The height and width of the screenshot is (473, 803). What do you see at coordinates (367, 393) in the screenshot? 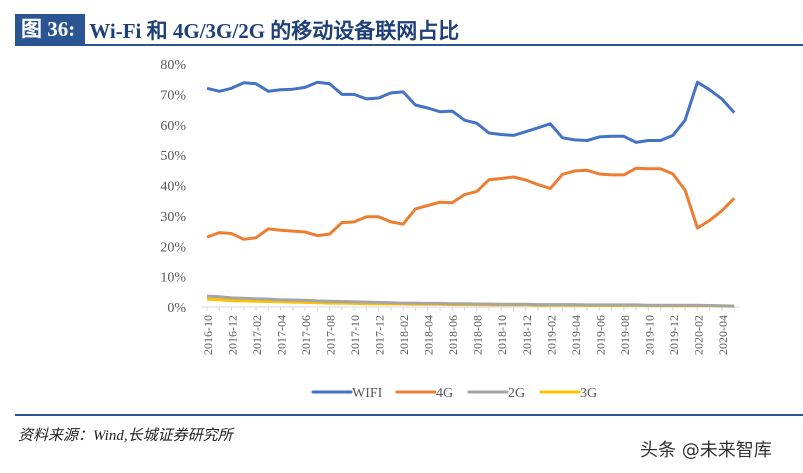
I see `legend-label: WIFI` at bounding box center [367, 393].